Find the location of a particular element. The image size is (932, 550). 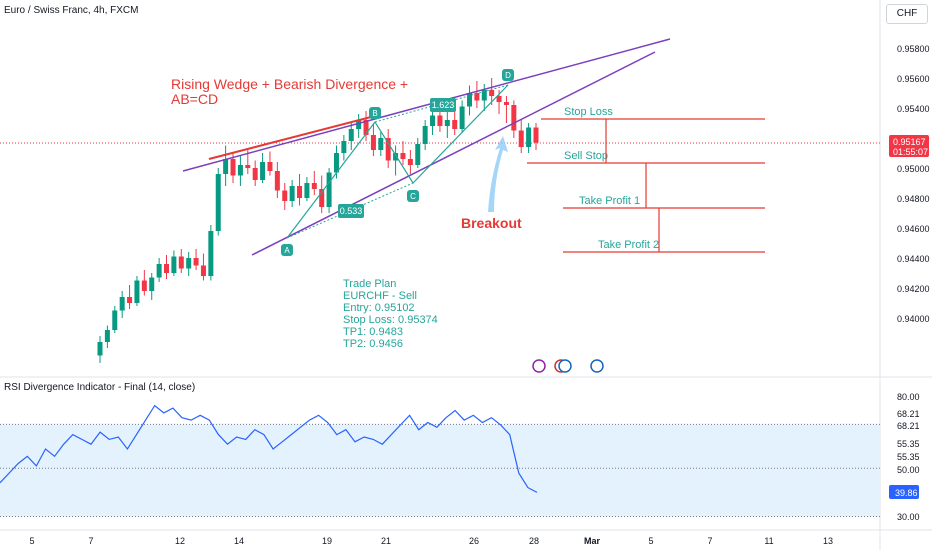

point-b-label: B is located at coordinates (374, 113).